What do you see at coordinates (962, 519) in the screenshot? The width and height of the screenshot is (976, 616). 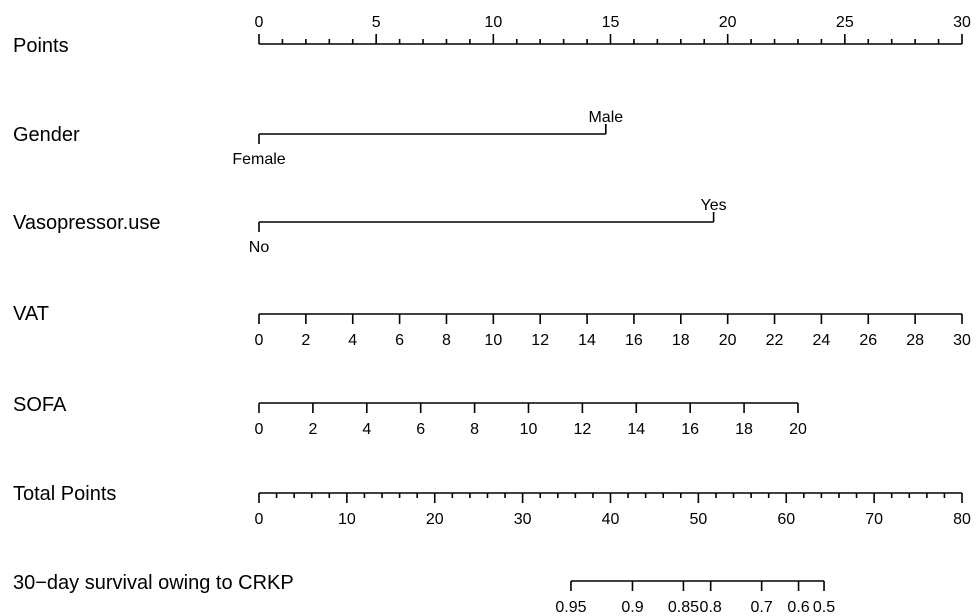 I see `total-points-tick-label: 80` at bounding box center [962, 519].